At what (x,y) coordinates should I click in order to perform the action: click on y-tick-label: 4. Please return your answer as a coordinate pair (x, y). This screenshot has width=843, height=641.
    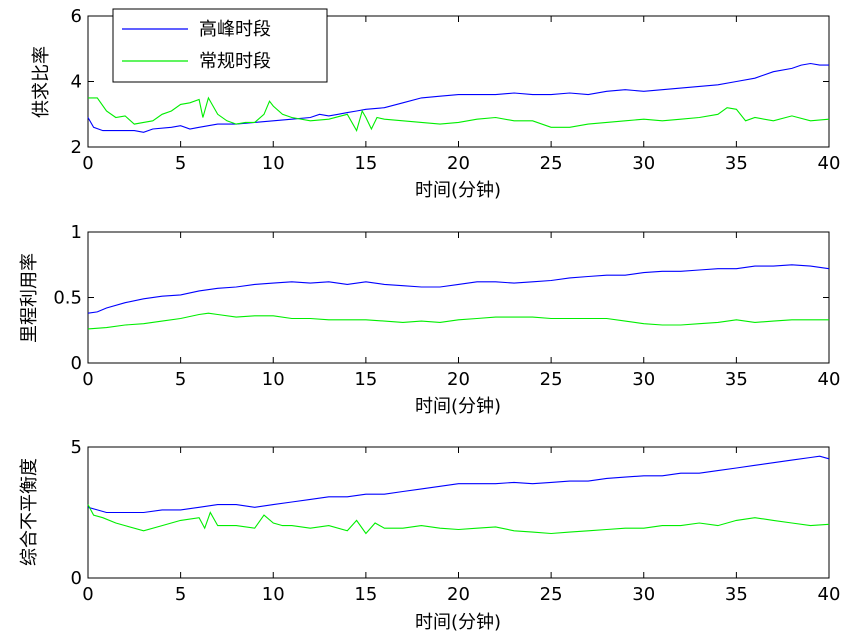
    Looking at the image, I should click on (76, 82).